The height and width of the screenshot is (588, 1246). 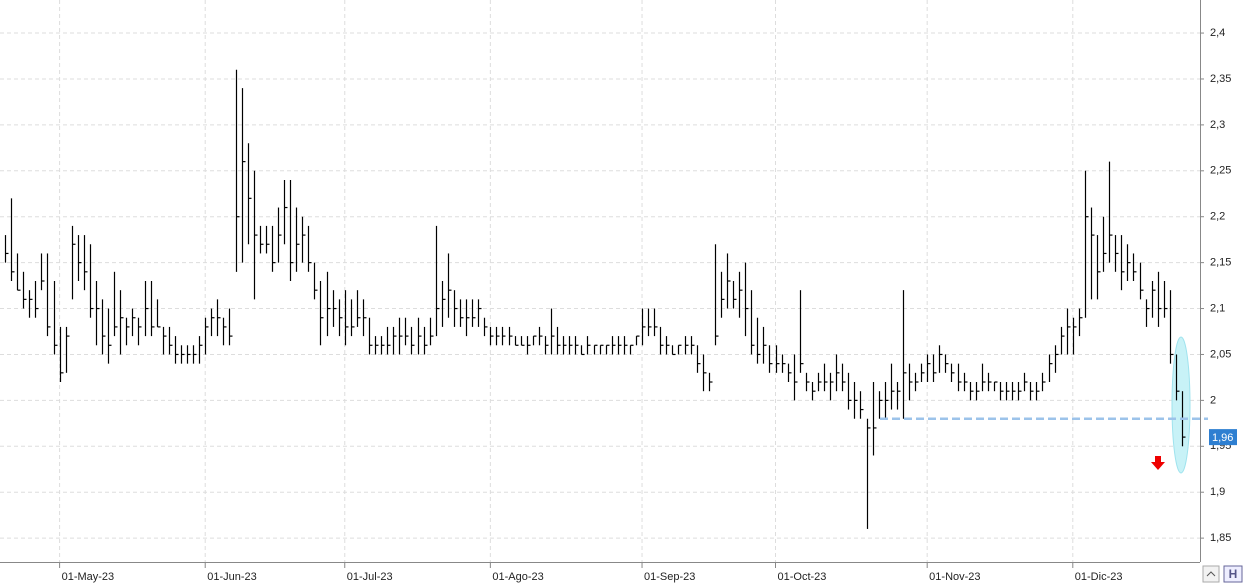 I want to click on y-tick-label: 2,1, so click(x=1217, y=308).